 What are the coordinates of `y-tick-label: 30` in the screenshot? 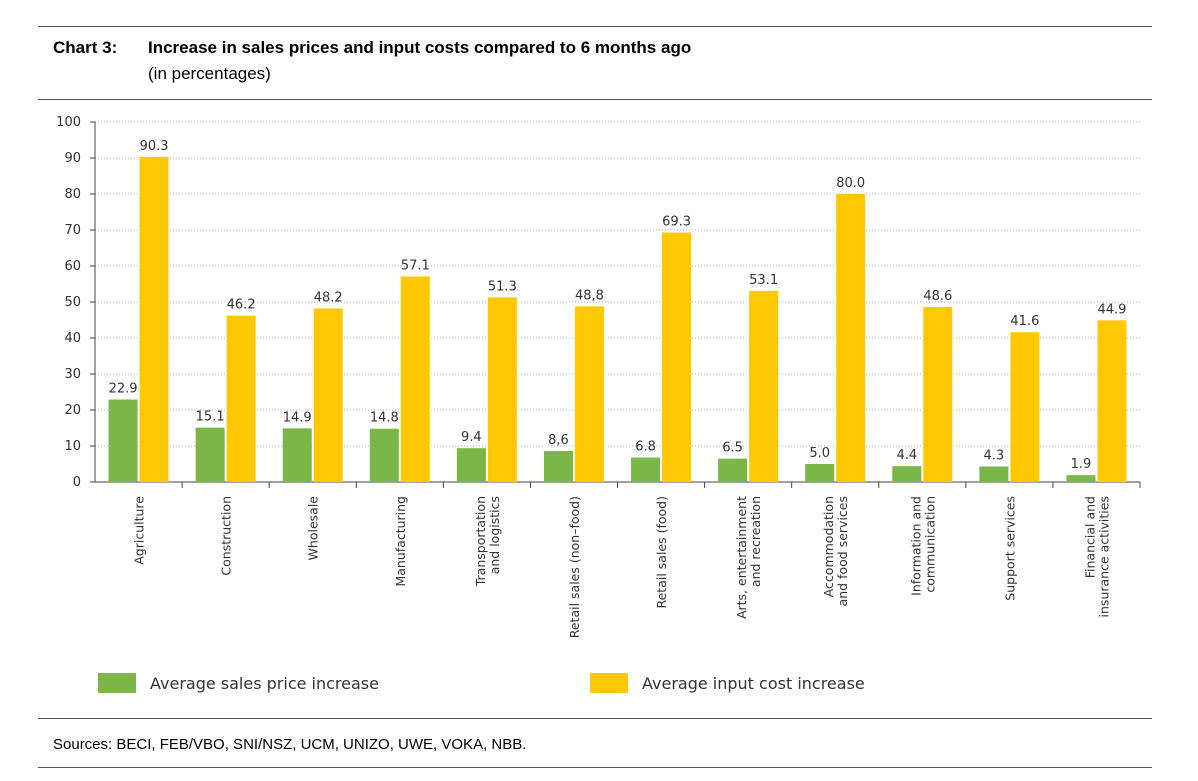 It's located at (72, 374).